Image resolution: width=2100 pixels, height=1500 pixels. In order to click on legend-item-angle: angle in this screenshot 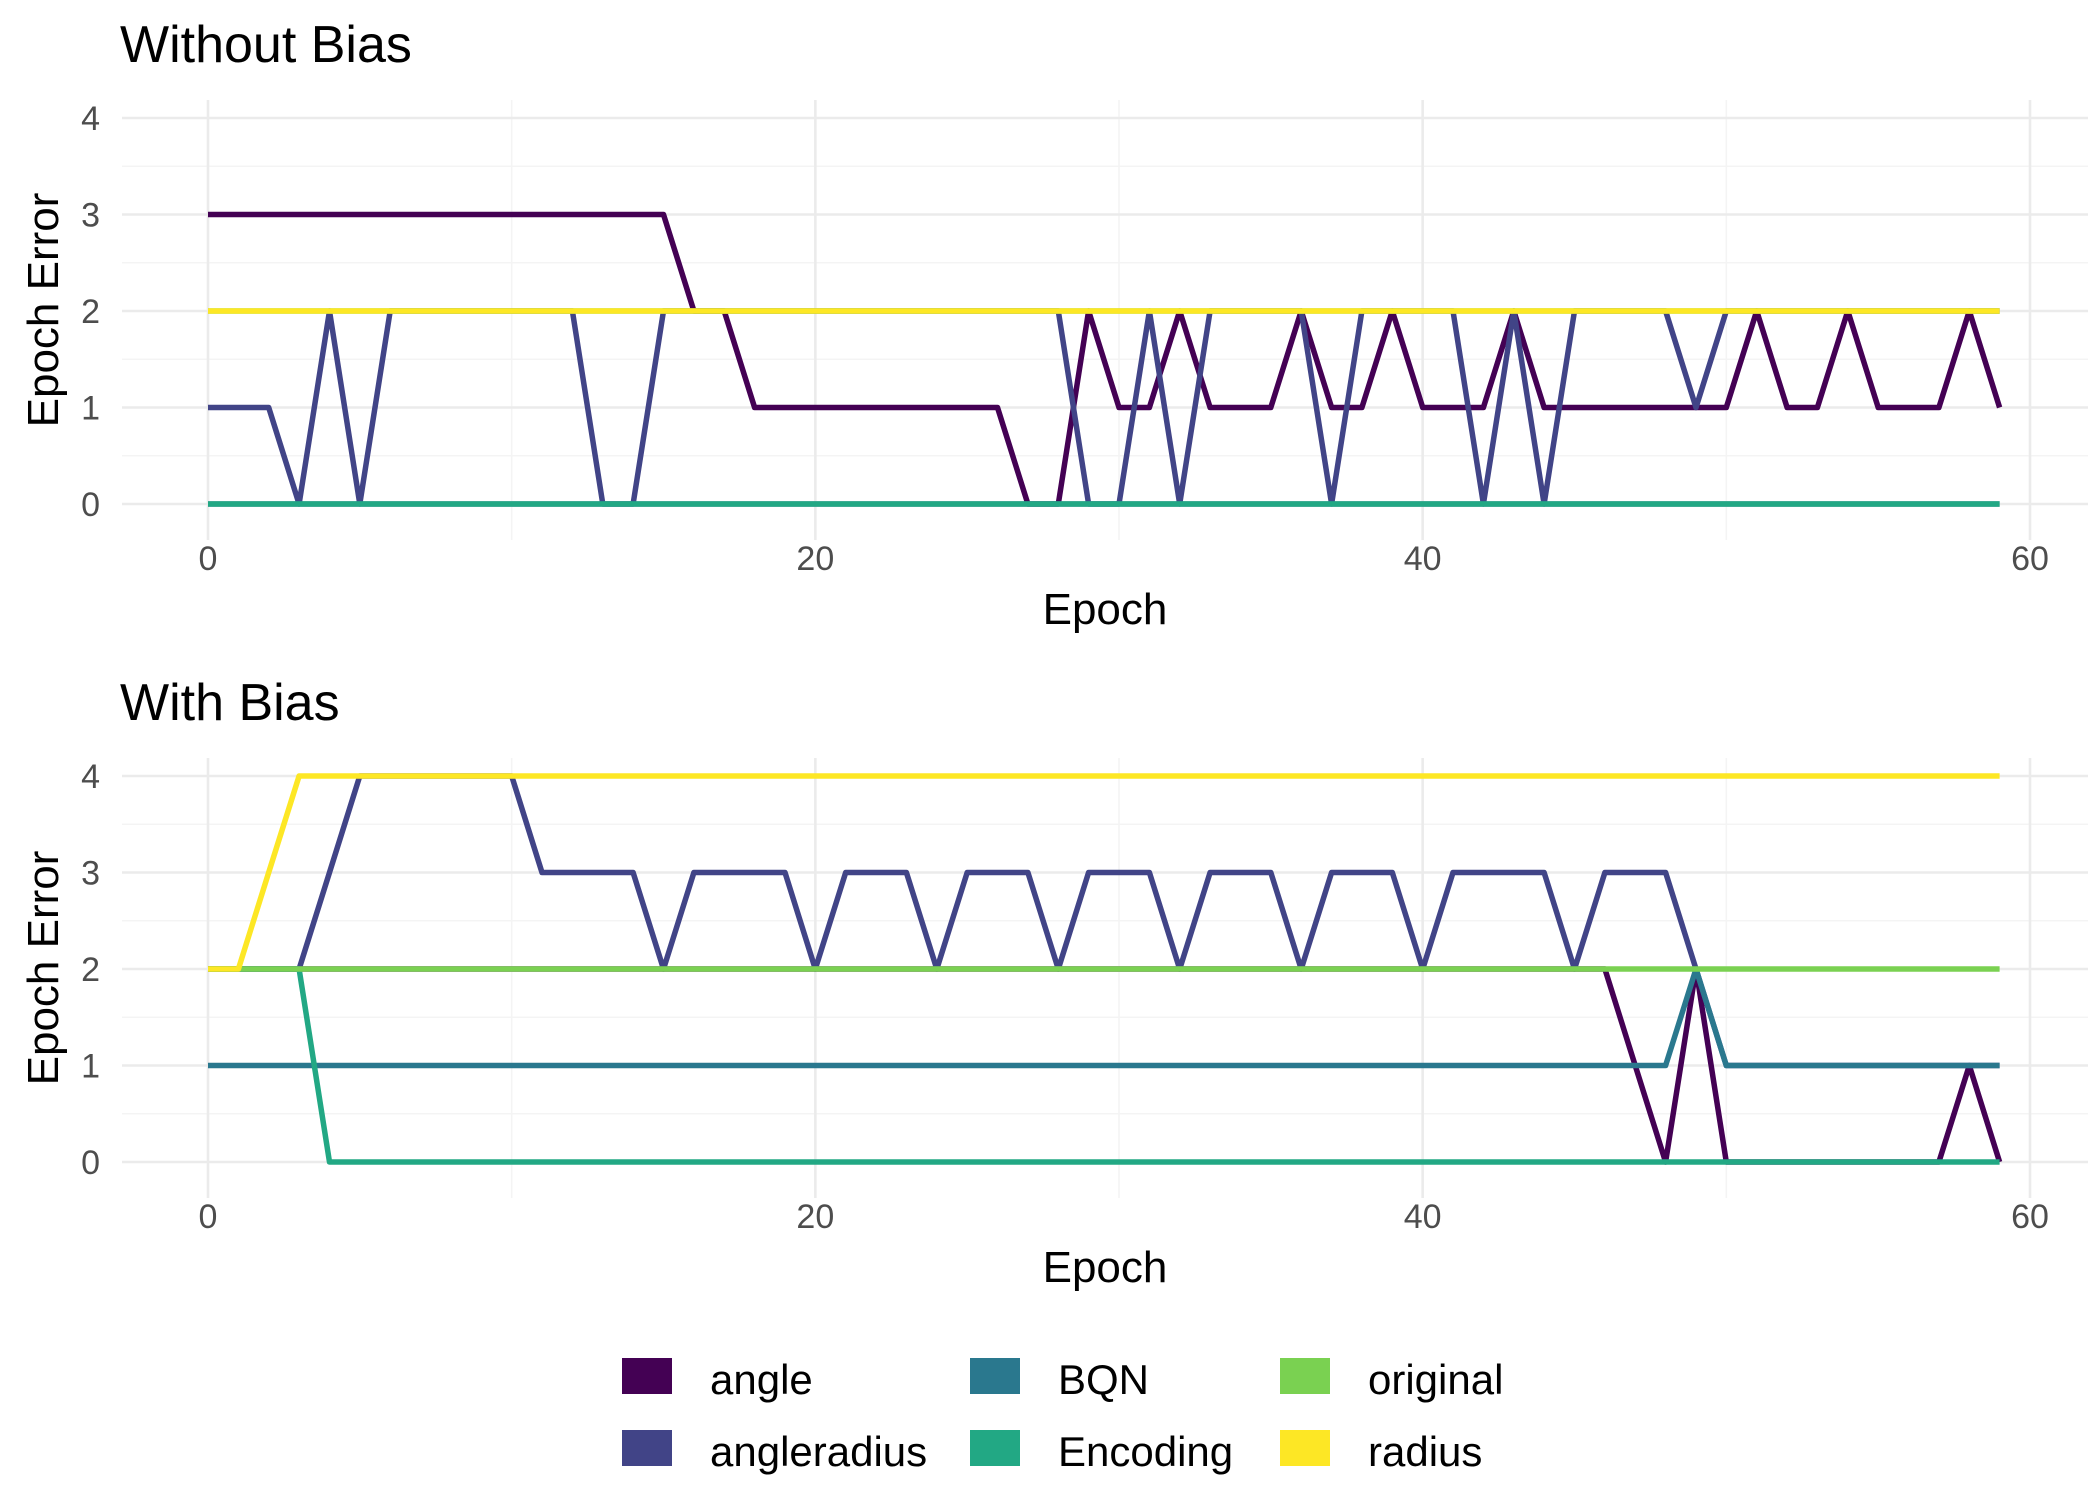, I will do `click(717, 1379)`.